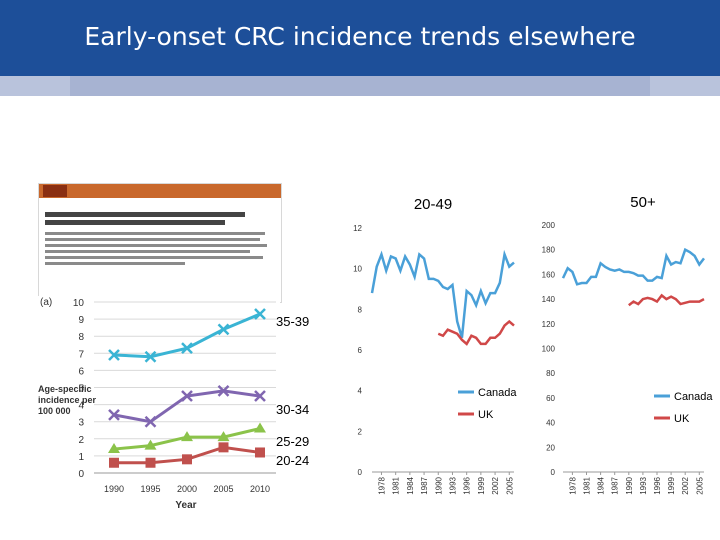 The image size is (720, 540). What do you see at coordinates (549, 225) in the screenshot?
I see `y-tick-label: 200` at bounding box center [549, 225].